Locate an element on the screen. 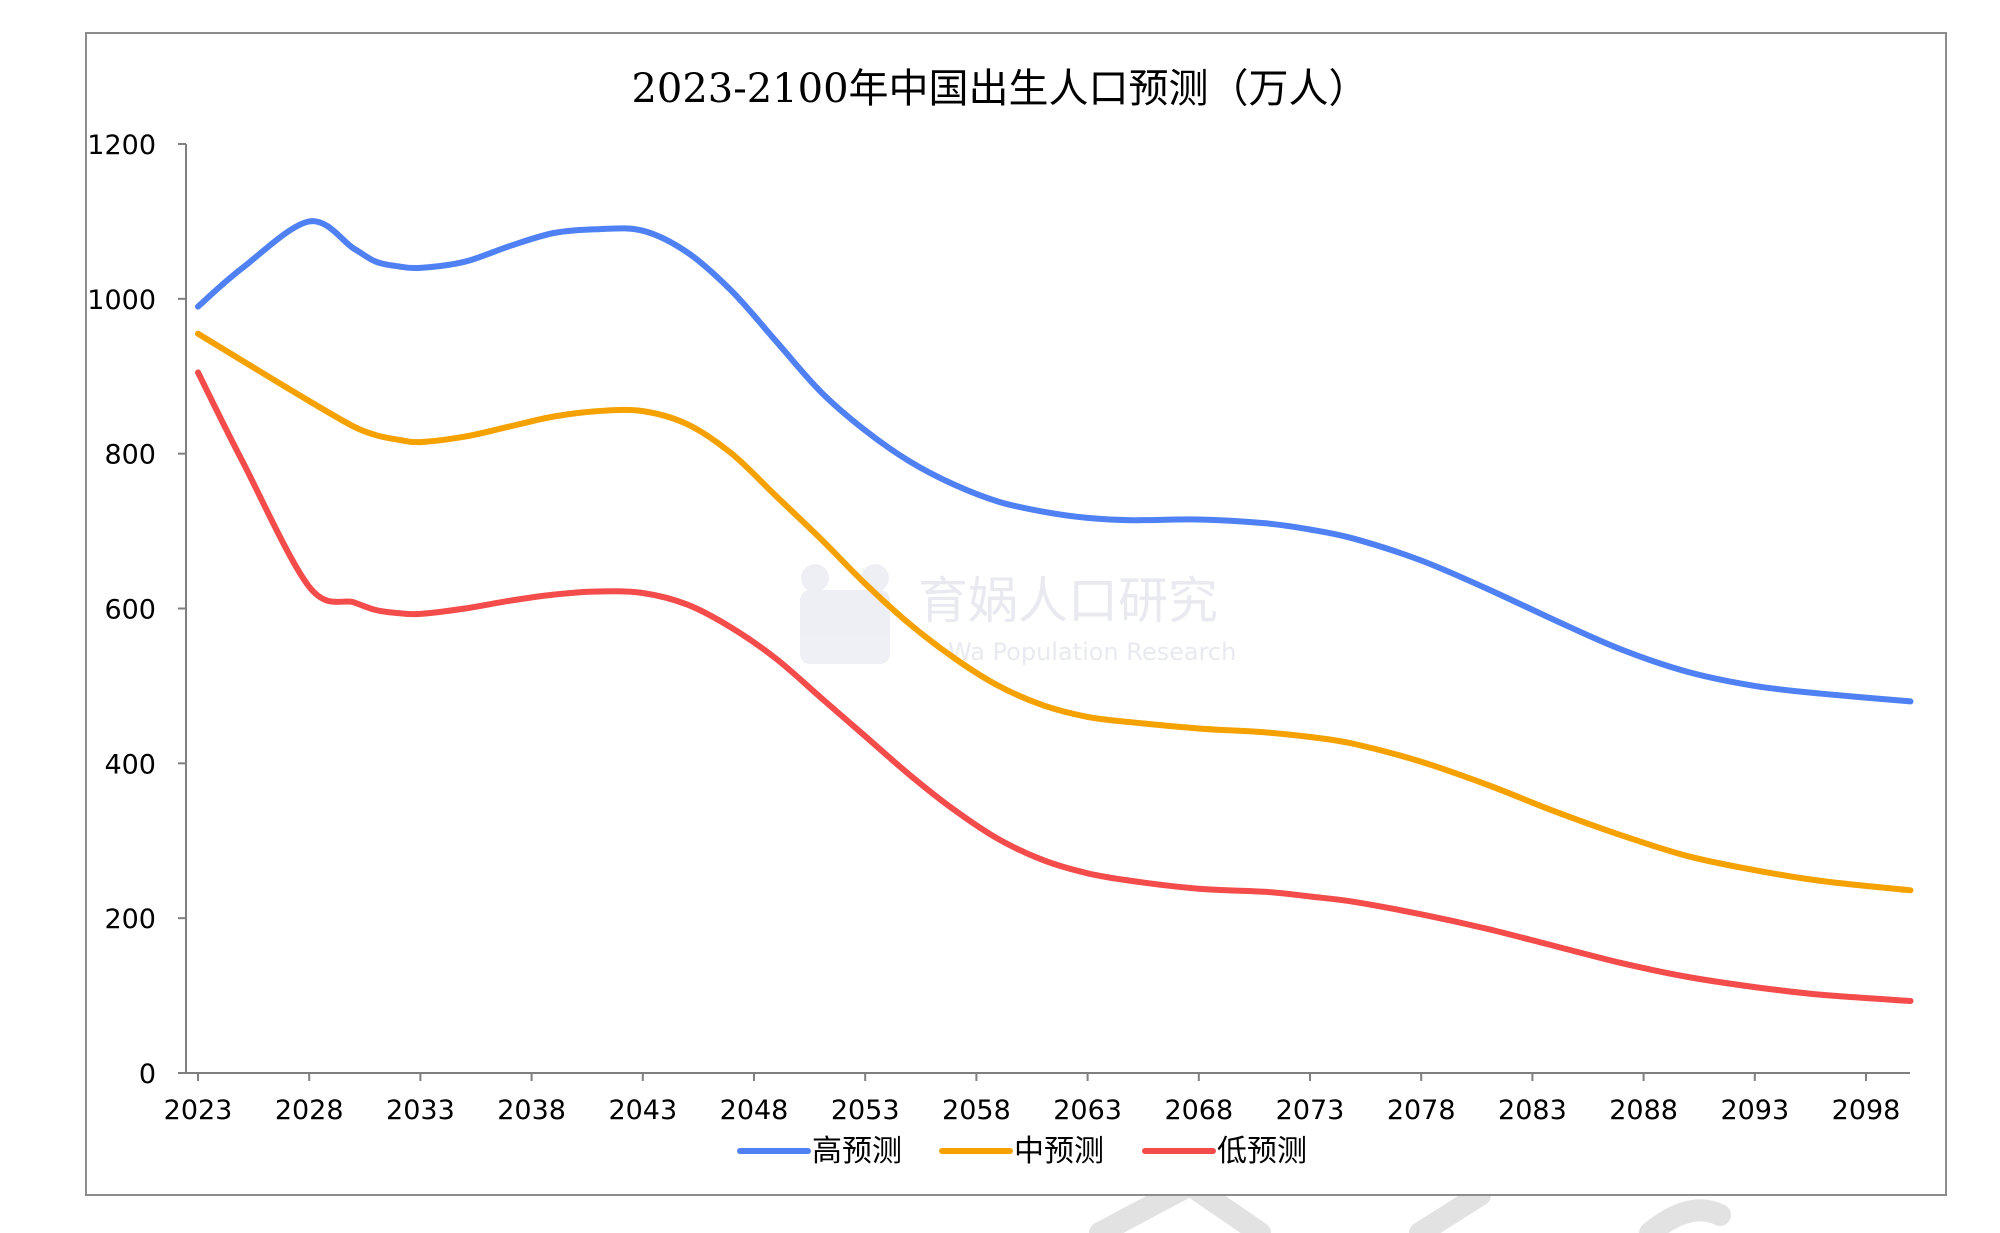 This screenshot has height=1233, width=2000. x-tick-label: 2028 is located at coordinates (309, 1110).